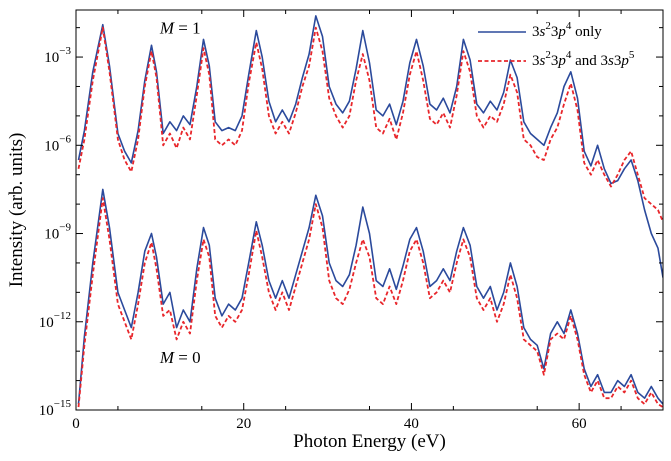 This screenshot has width=671, height=461. What do you see at coordinates (16, 210) in the screenshot?
I see `y-axis-label: Intensity (arb. units)` at bounding box center [16, 210].